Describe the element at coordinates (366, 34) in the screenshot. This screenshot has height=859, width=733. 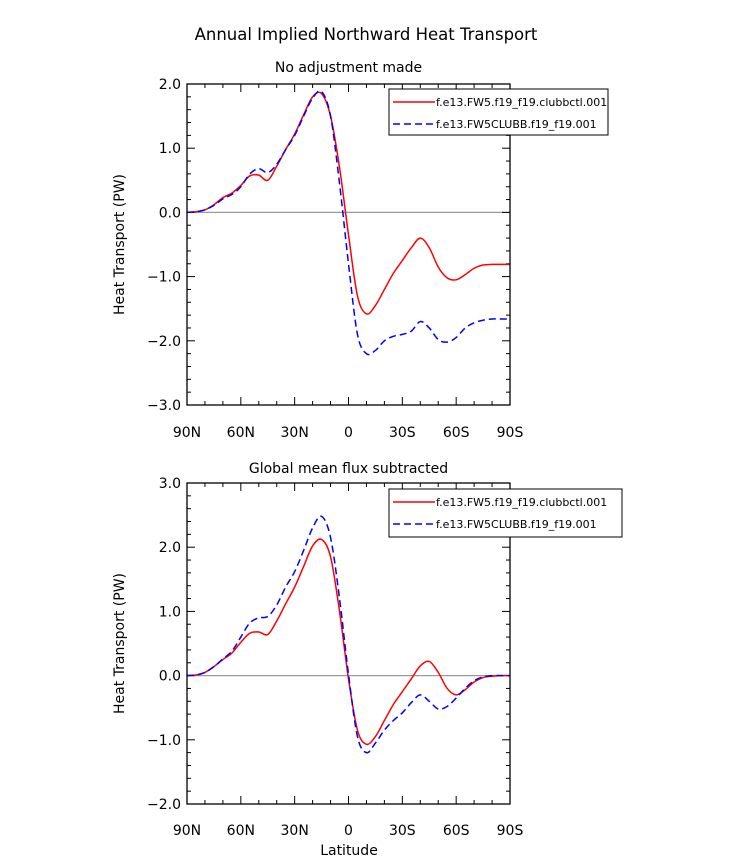
I see `figure-title: Annual Implied Northward Heat Transport` at that location.